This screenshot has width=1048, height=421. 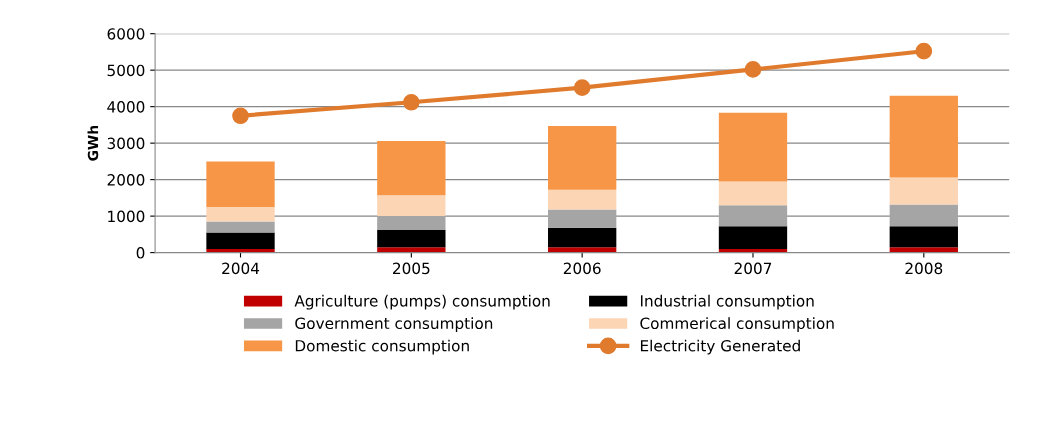 What do you see at coordinates (126, 70) in the screenshot?
I see `y-tick-label: 5000` at bounding box center [126, 70].